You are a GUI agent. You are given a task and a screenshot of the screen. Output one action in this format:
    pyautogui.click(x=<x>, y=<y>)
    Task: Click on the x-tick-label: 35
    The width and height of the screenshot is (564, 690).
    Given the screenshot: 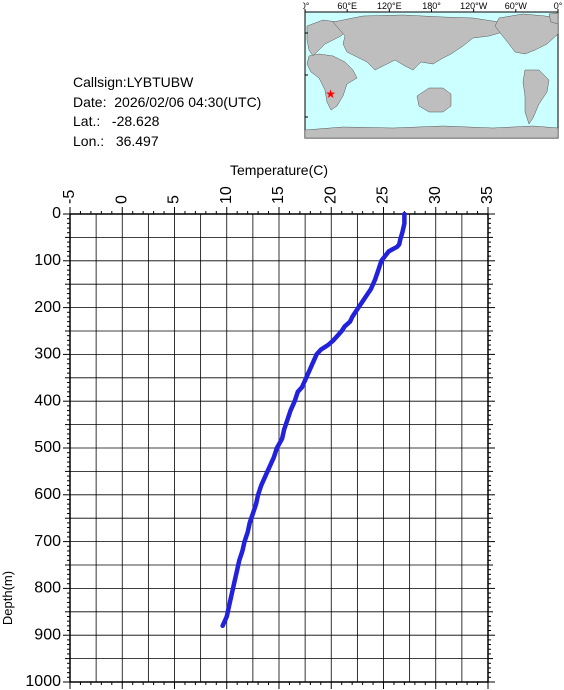 What is the action you would take?
    pyautogui.click(x=487, y=195)
    